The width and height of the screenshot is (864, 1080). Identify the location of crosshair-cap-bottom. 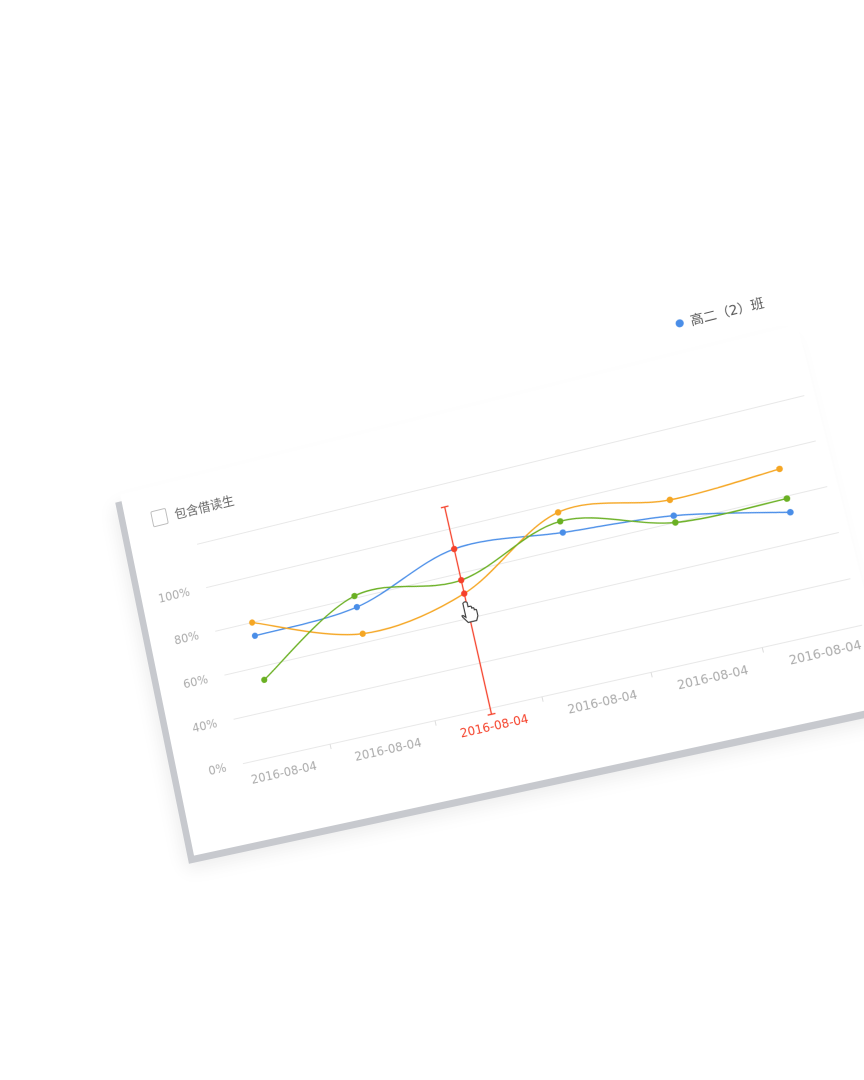
(492, 714).